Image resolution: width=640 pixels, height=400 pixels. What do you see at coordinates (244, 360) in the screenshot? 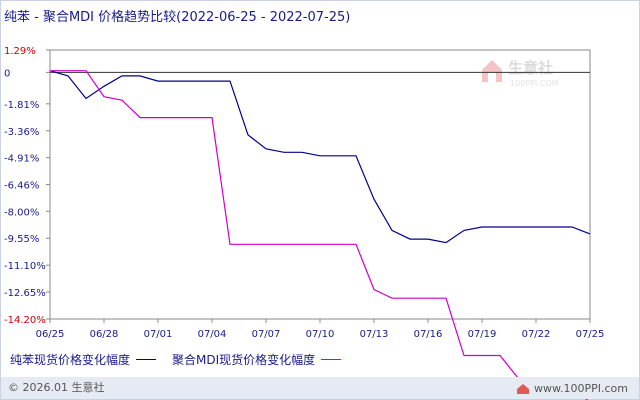
I see `legend-label-mdi: 聚合MDI现货价格变化幅度` at bounding box center [244, 360].